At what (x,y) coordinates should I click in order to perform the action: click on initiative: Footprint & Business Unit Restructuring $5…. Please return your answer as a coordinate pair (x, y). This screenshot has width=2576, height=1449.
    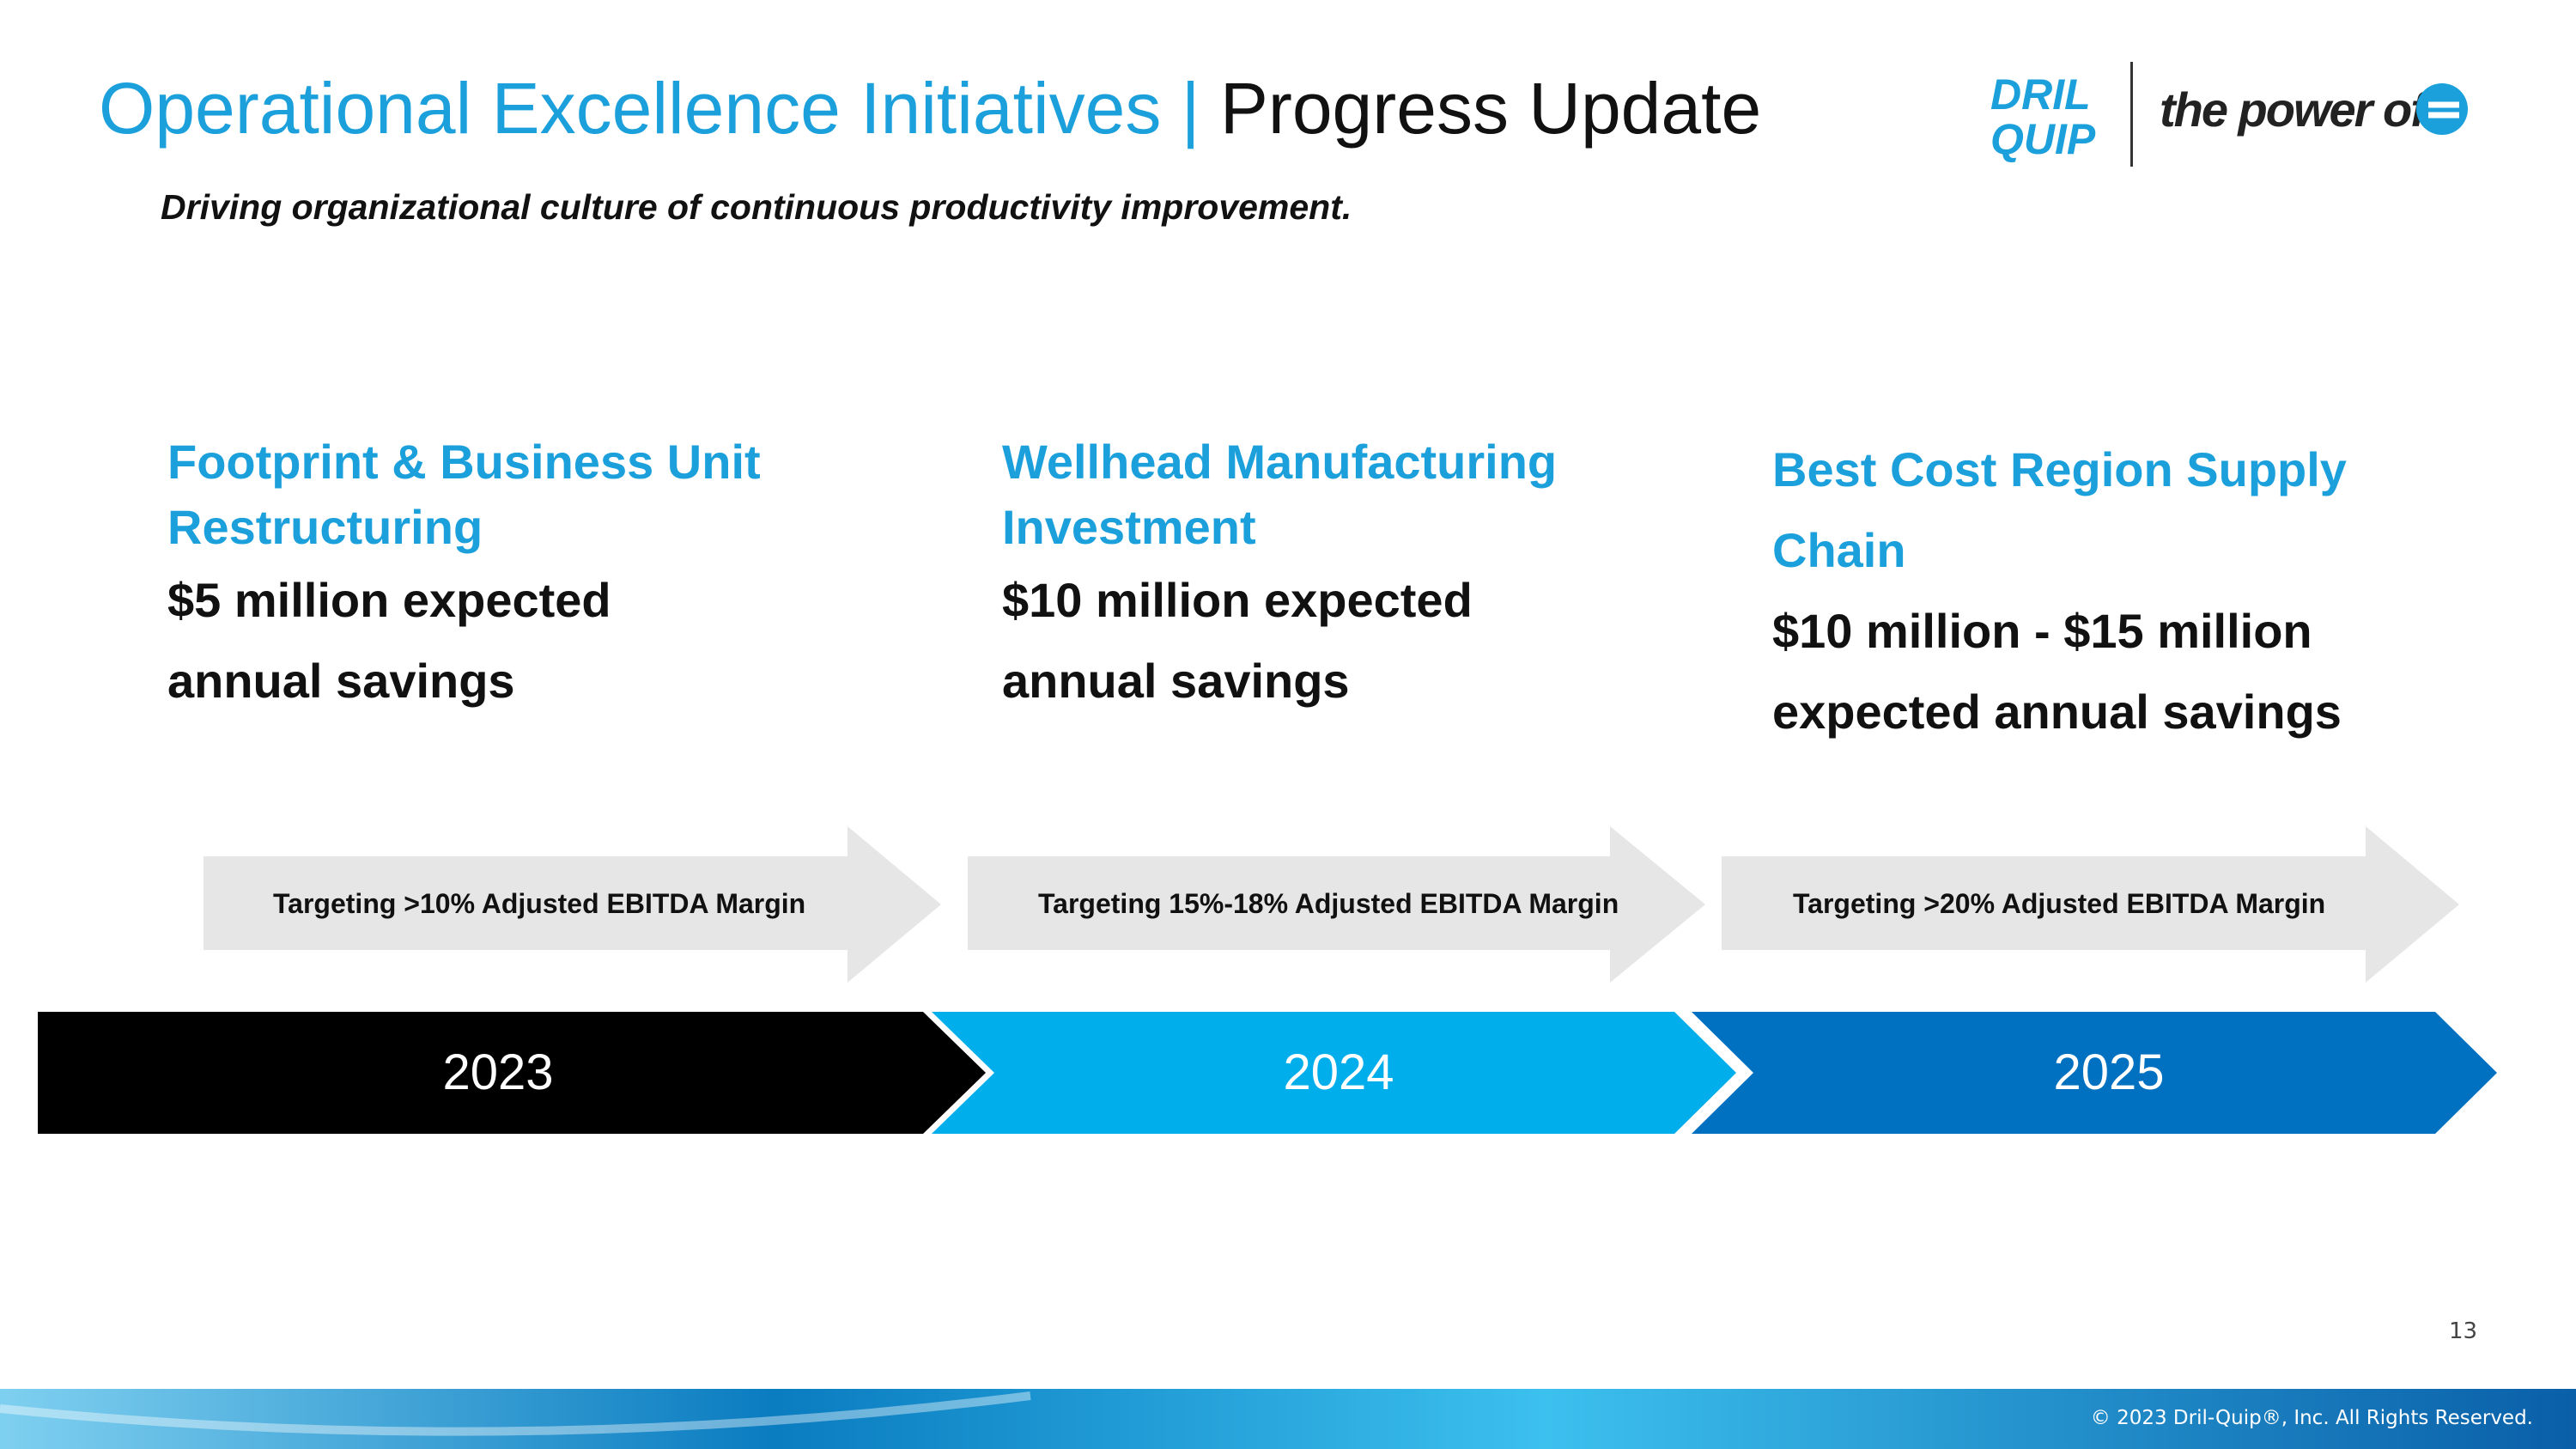
    Looking at the image, I should click on (464, 575).